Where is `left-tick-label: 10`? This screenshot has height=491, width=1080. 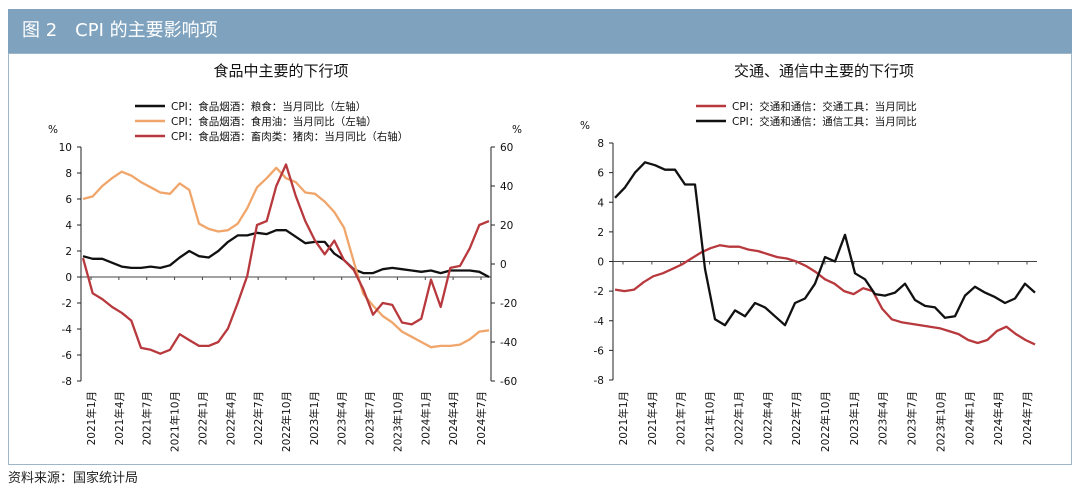 left-tick-label: 10 is located at coordinates (65, 148).